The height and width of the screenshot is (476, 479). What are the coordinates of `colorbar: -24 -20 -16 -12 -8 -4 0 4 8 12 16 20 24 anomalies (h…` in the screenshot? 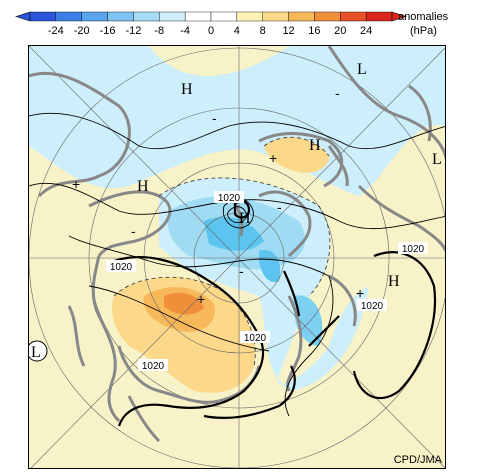 It's located at (232, 24).